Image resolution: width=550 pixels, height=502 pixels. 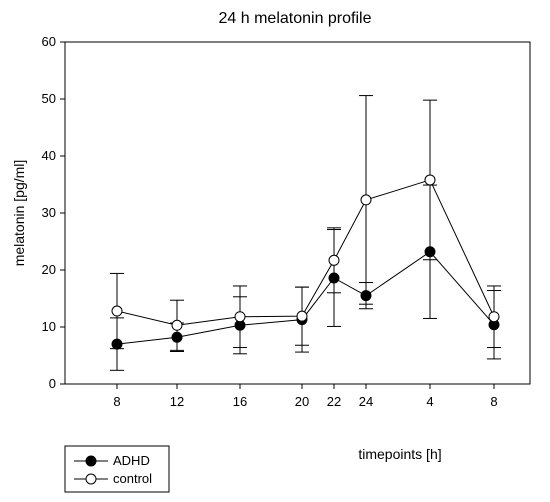 What do you see at coordinates (49, 269) in the screenshot?
I see `y-tick-label: 20` at bounding box center [49, 269].